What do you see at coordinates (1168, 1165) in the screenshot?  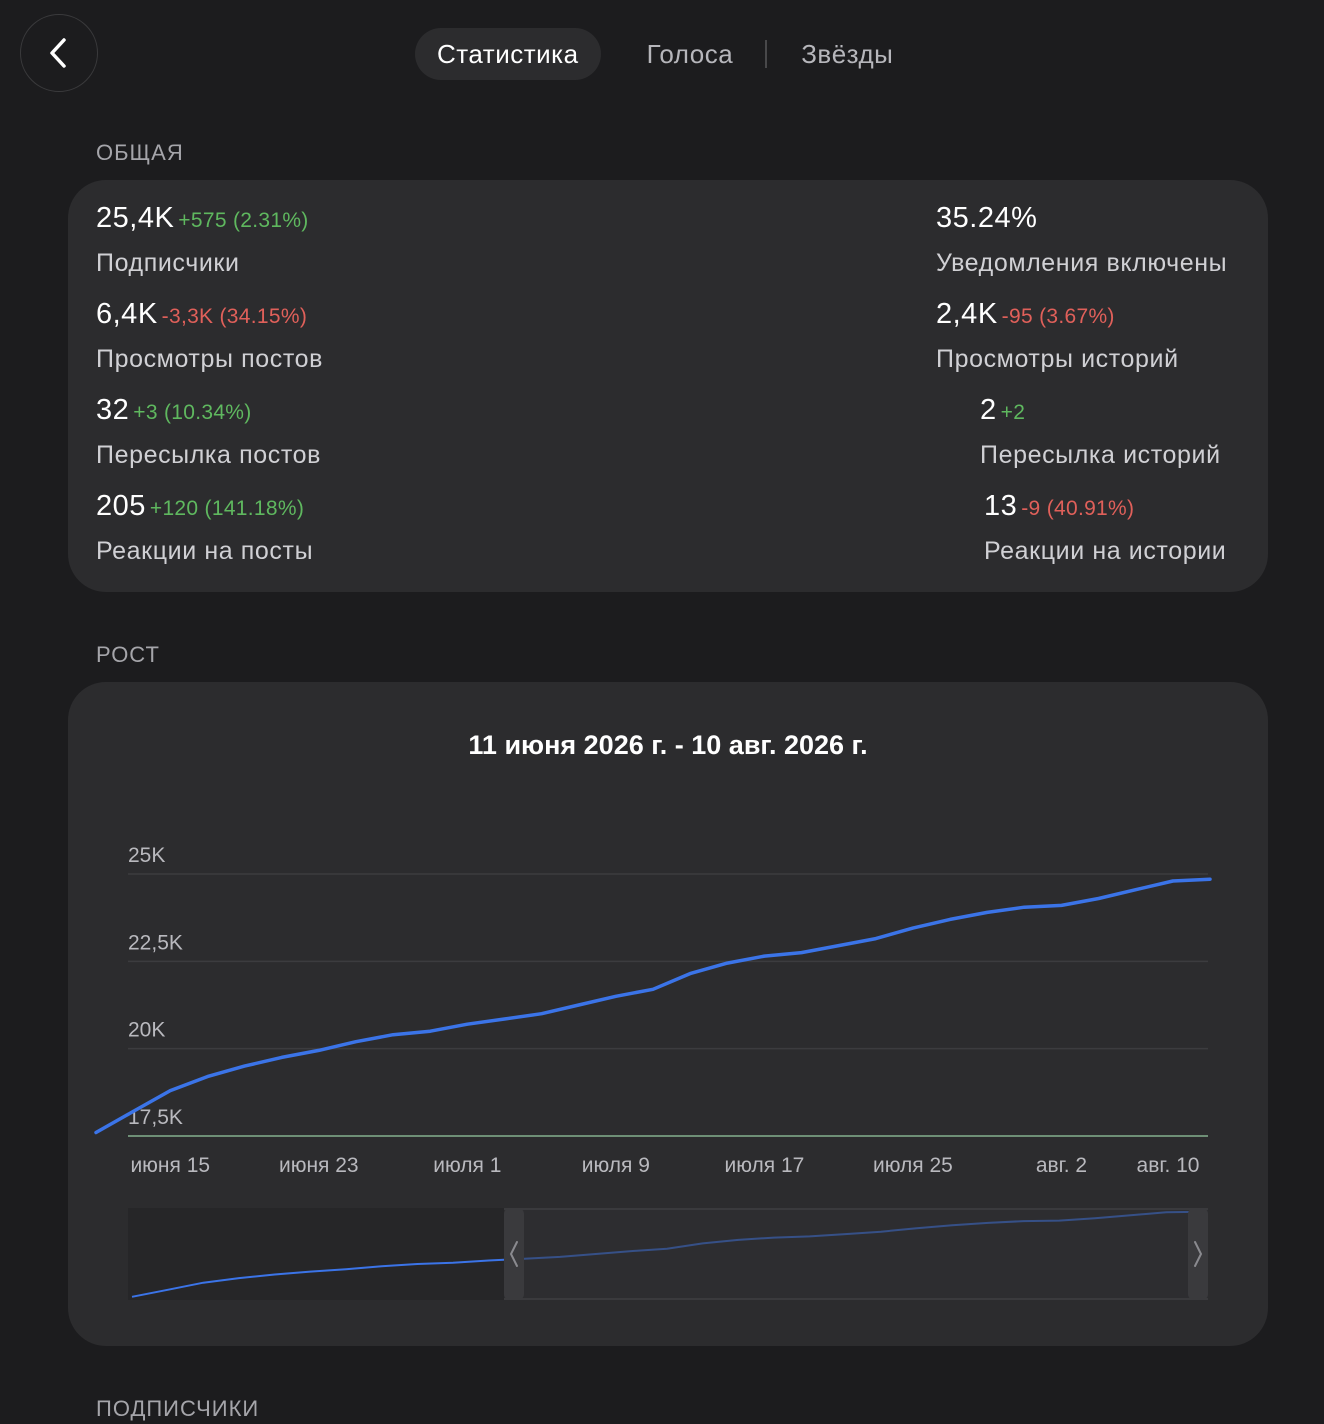 I see `x-tick-label: авг. 10` at bounding box center [1168, 1165].